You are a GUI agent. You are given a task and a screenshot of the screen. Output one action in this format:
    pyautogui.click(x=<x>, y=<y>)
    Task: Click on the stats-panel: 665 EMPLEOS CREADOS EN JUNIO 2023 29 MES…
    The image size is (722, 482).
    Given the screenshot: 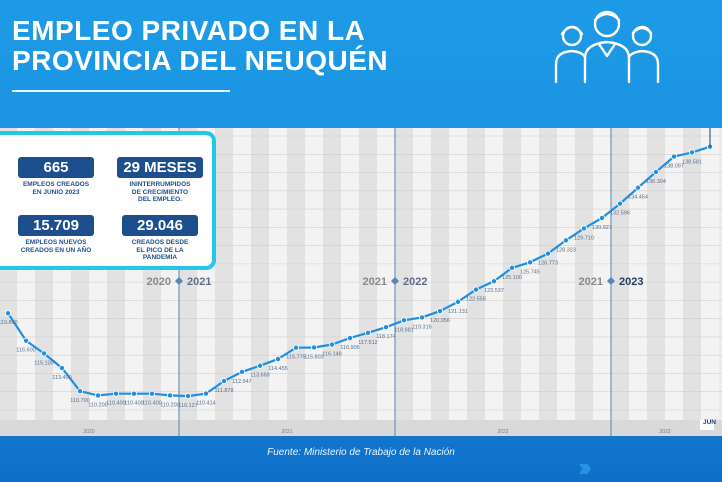 What is the action you would take?
    pyautogui.click(x=108, y=200)
    